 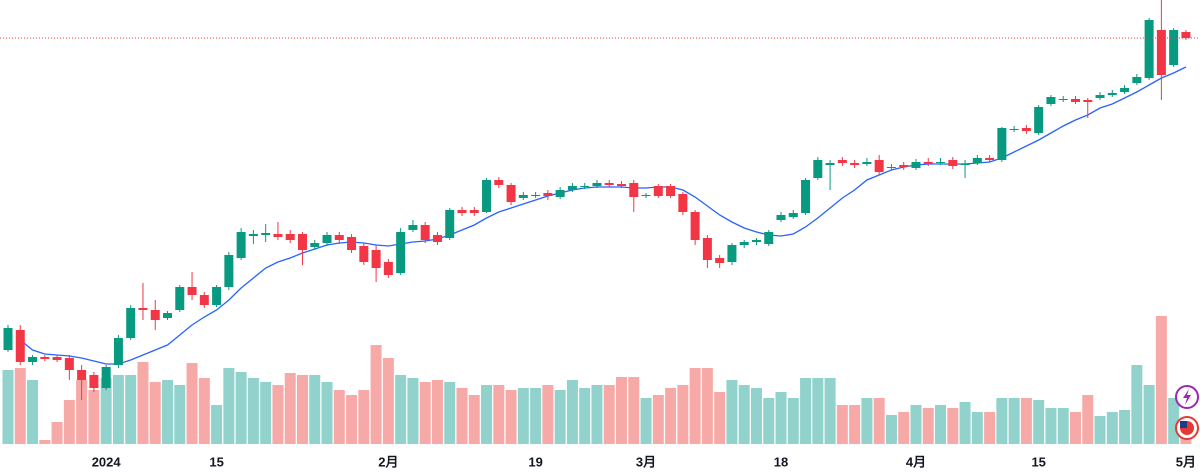 I want to click on x-tick-label: 2月, so click(x=388, y=461).